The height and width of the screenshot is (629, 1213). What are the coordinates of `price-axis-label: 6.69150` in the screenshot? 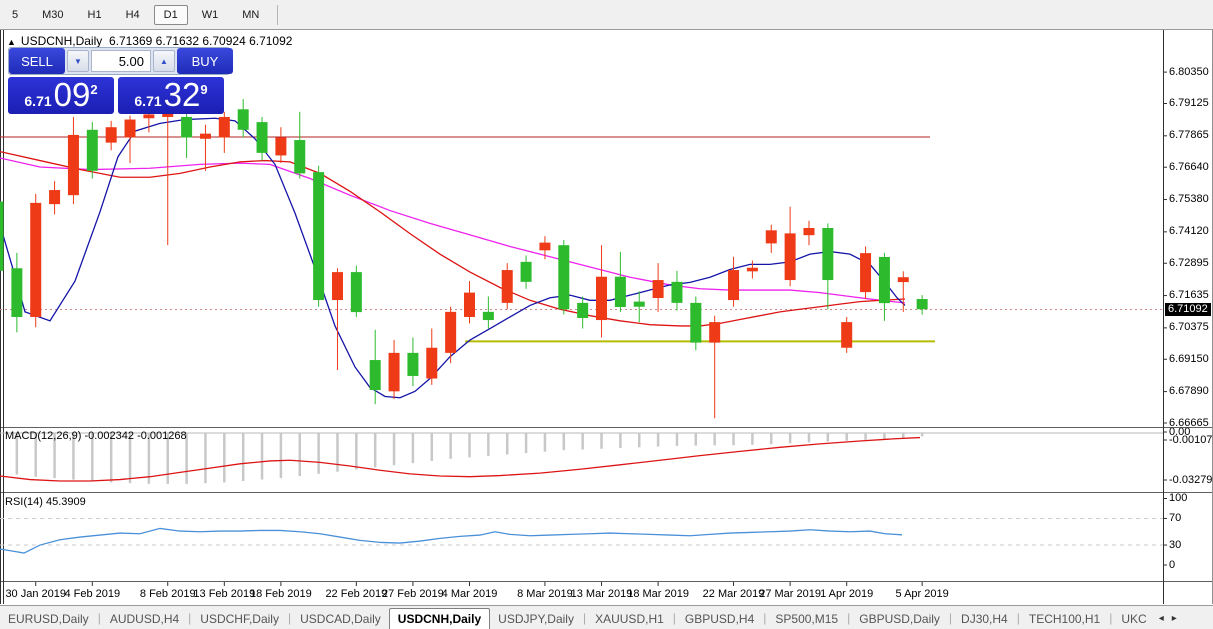 It's located at (1189, 358).